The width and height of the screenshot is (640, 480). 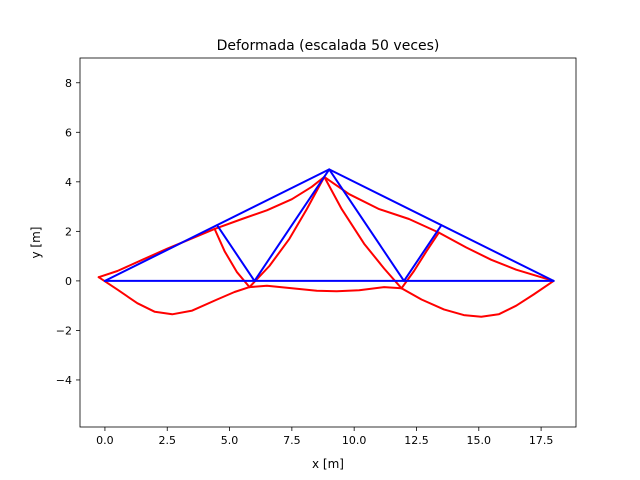 What do you see at coordinates (64, 330) in the screenshot?
I see `y-tick-label: −2` at bounding box center [64, 330].